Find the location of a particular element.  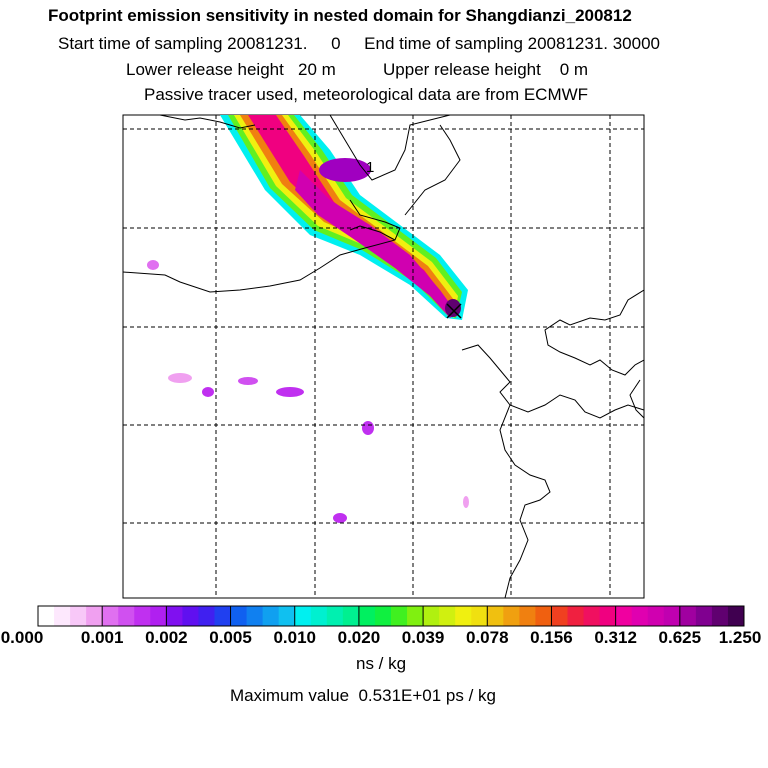

station-number-label: 1 is located at coordinates (370, 167).